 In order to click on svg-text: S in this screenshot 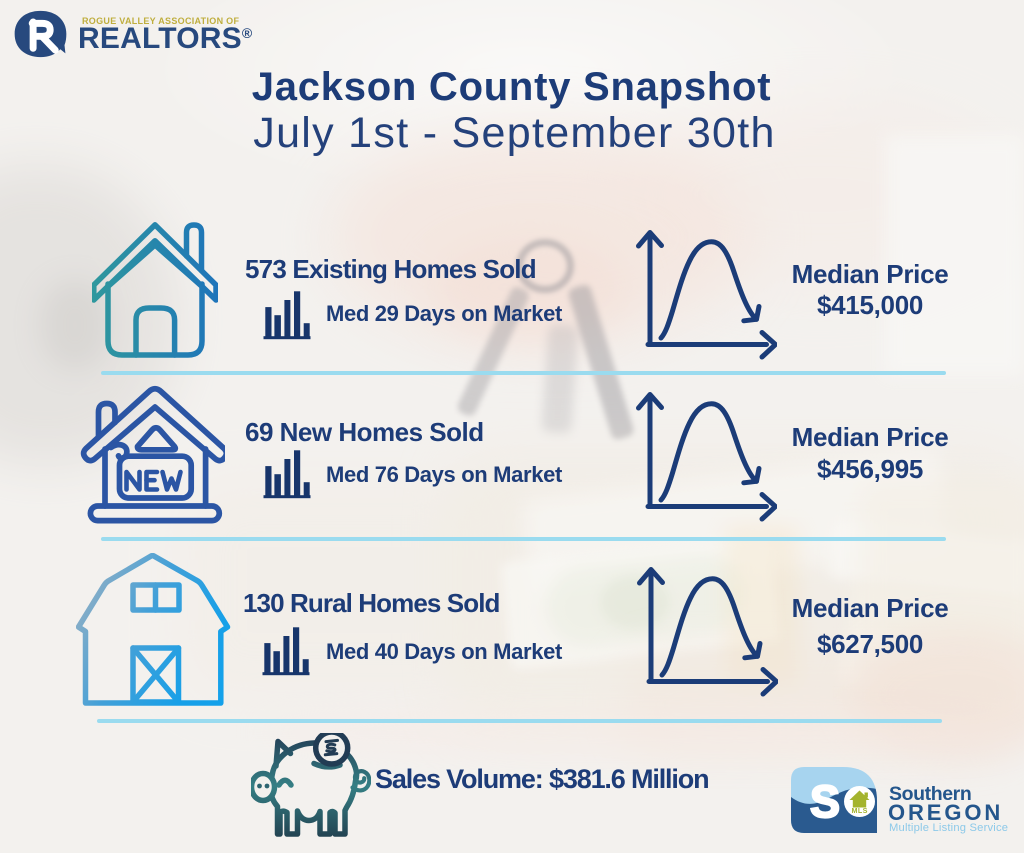, I will do `click(825, 801)`.